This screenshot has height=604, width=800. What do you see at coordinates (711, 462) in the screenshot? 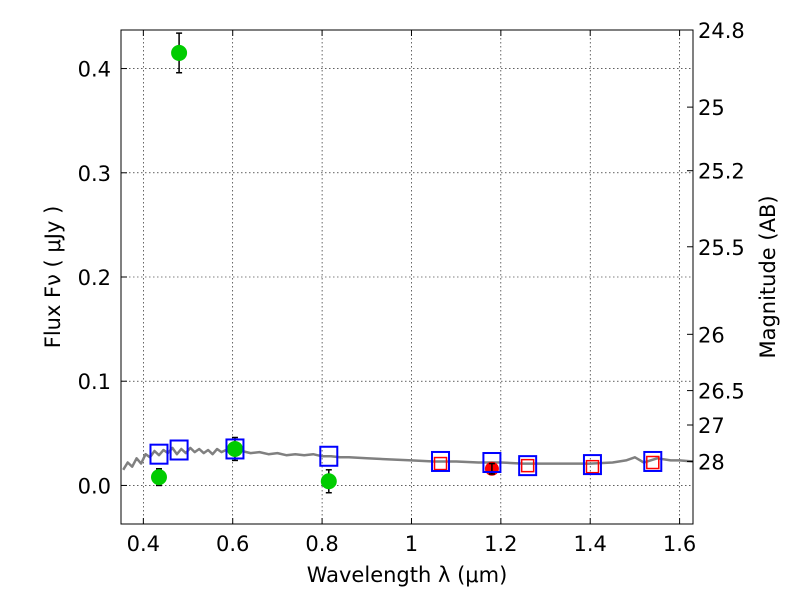
I see `mag-tick-label: 28` at bounding box center [711, 462].